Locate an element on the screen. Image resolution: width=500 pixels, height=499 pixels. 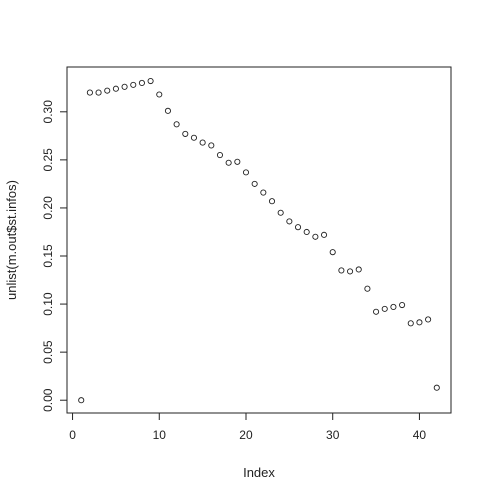
y-tick-label: 0.10 is located at coordinates (48, 304).